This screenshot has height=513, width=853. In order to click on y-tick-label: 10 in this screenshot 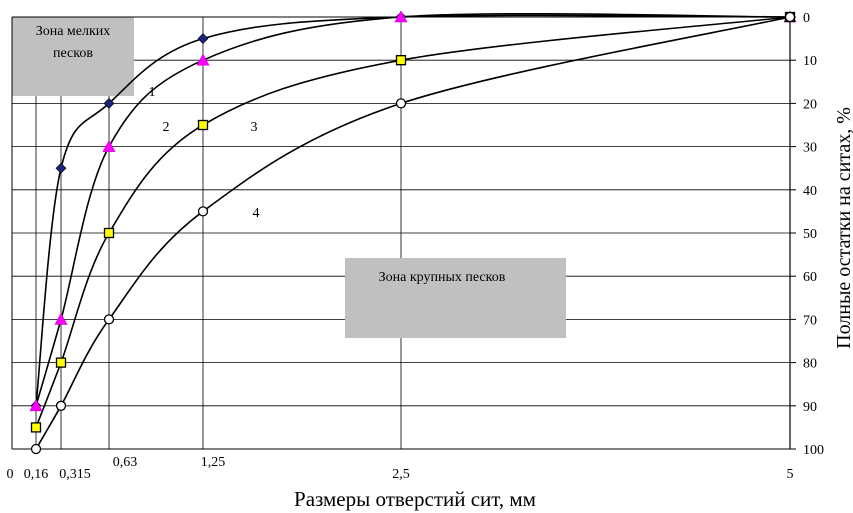, I will do `click(810, 61)`.